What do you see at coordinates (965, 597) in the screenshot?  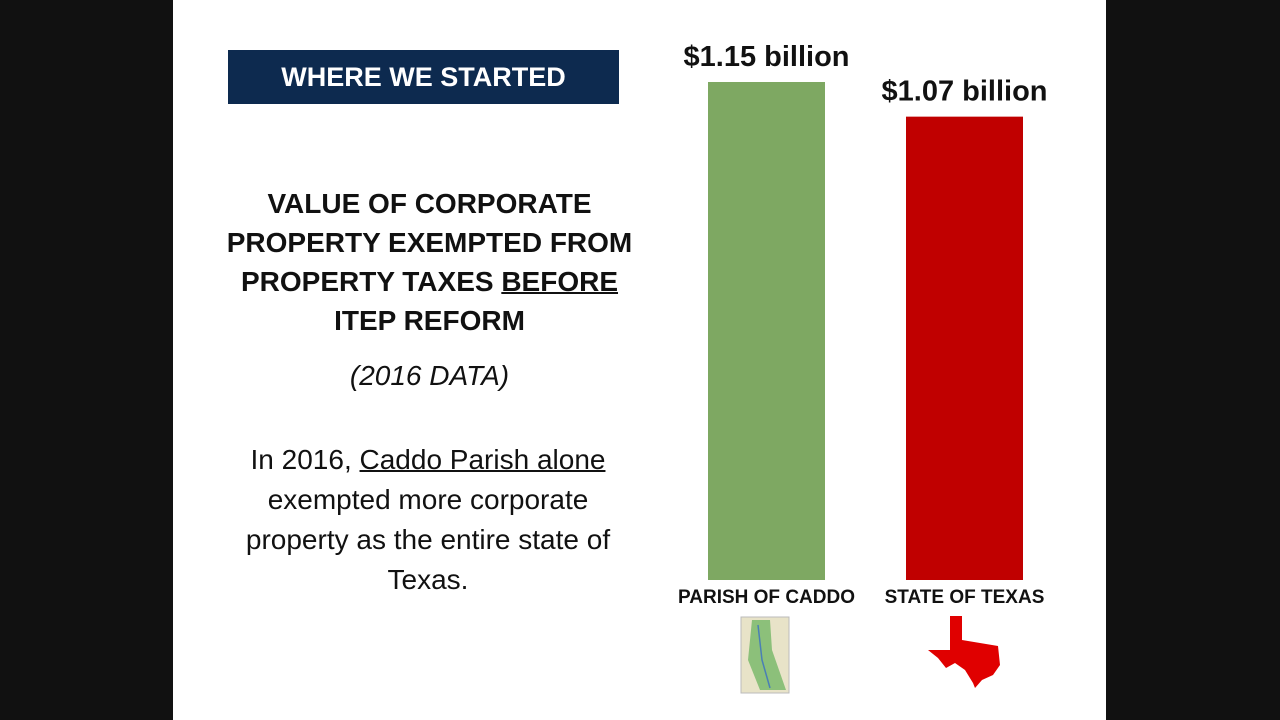 I see `category-label: STATE OF TEXAS` at bounding box center [965, 597].